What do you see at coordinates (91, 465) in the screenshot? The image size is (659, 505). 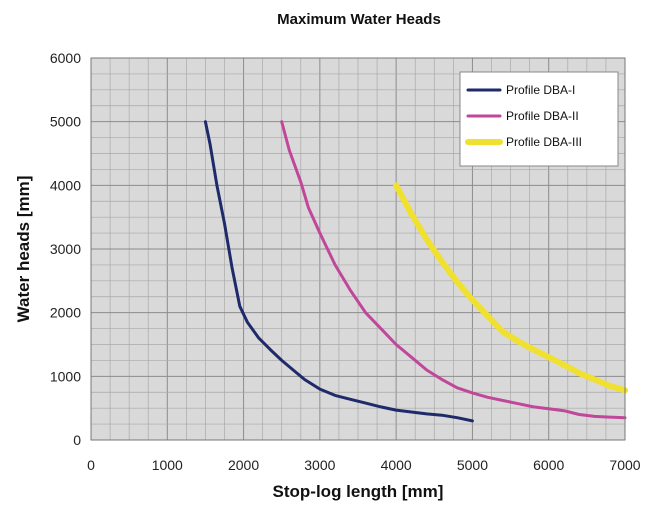 I see `x-tick-label: 0` at bounding box center [91, 465].